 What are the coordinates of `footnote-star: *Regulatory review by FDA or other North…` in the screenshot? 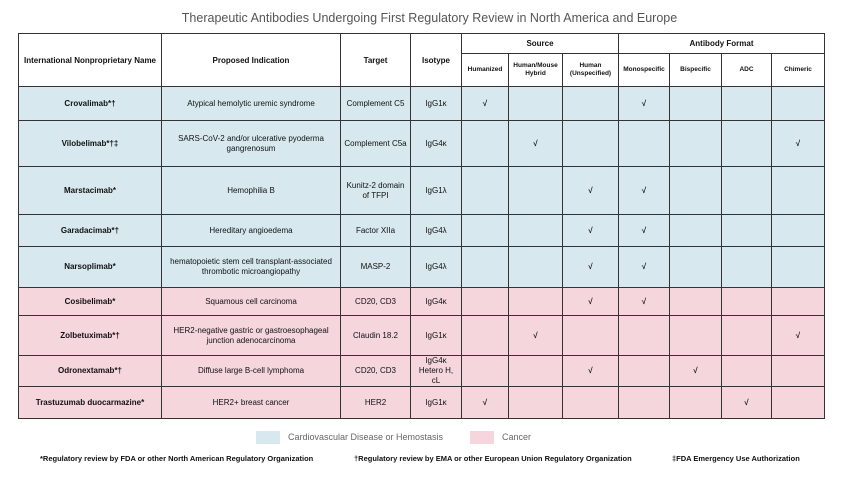 It's located at (177, 458).